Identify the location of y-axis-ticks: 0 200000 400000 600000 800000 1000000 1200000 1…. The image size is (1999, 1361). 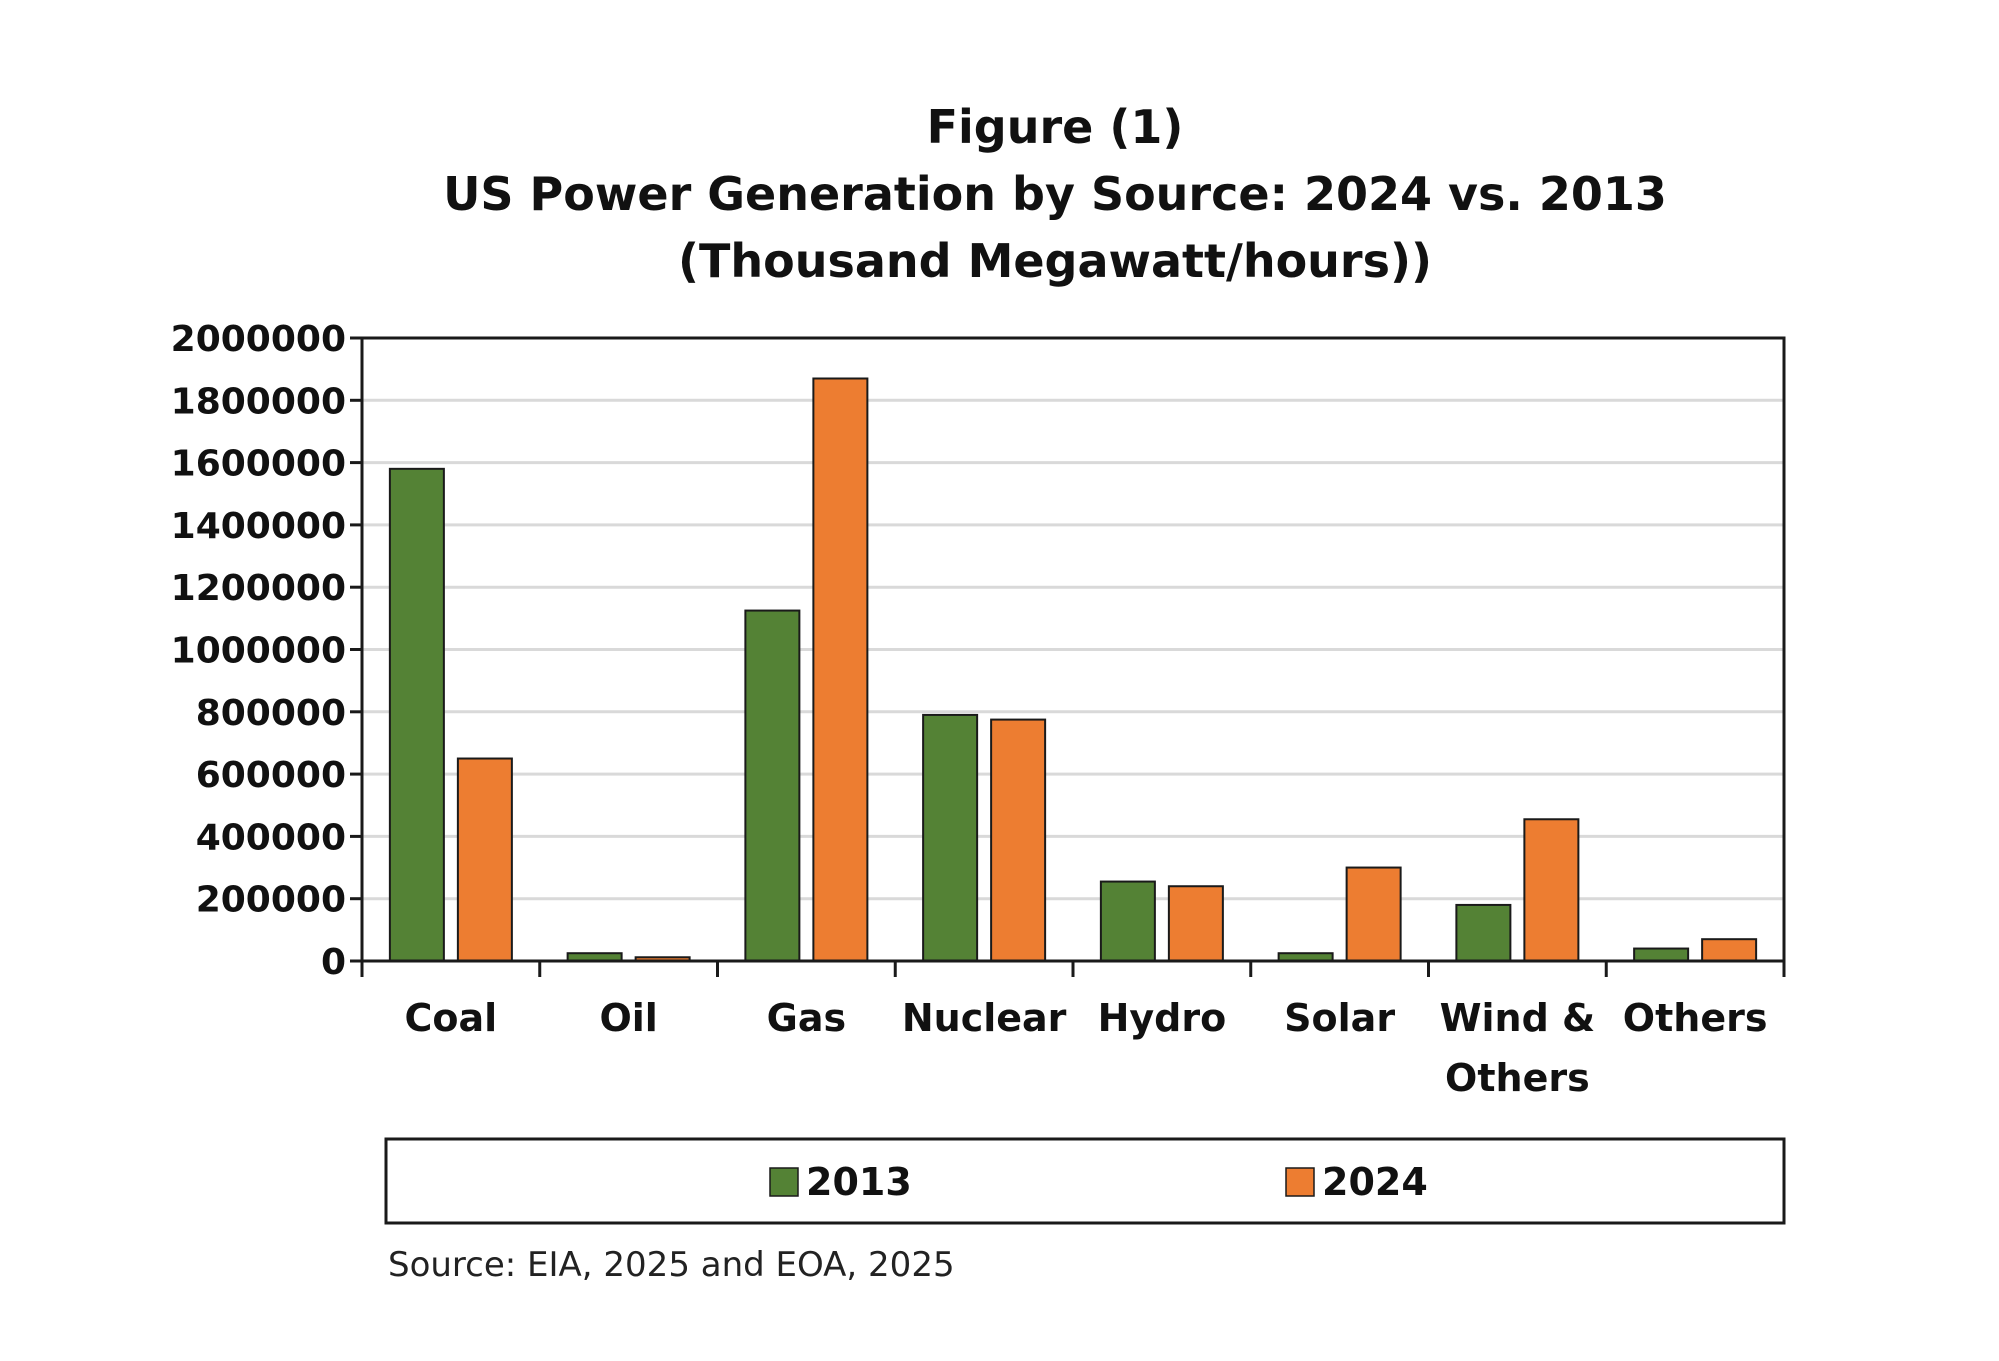
(266, 651).